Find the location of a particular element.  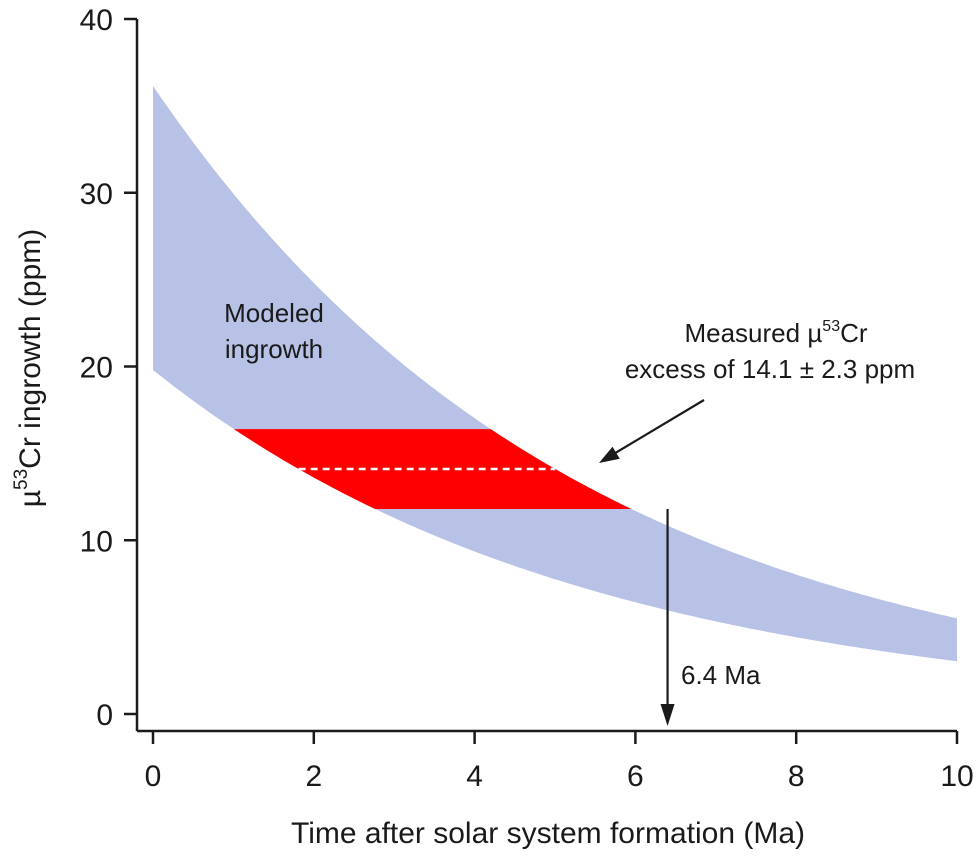

x-tick-label: 6 is located at coordinates (635, 776).